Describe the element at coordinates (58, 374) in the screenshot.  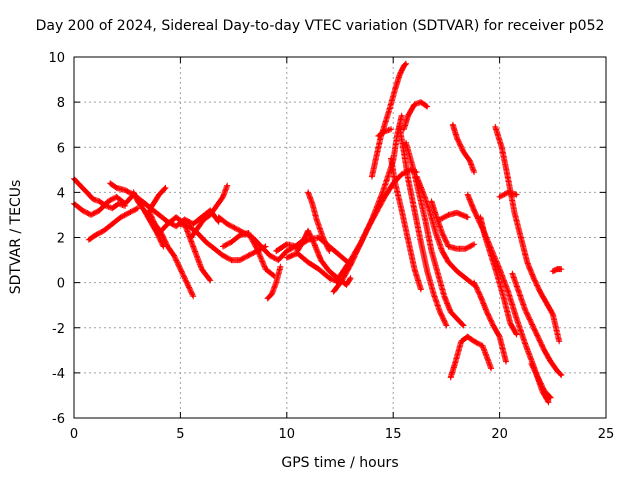
I see `y-tick-label: -4` at that location.